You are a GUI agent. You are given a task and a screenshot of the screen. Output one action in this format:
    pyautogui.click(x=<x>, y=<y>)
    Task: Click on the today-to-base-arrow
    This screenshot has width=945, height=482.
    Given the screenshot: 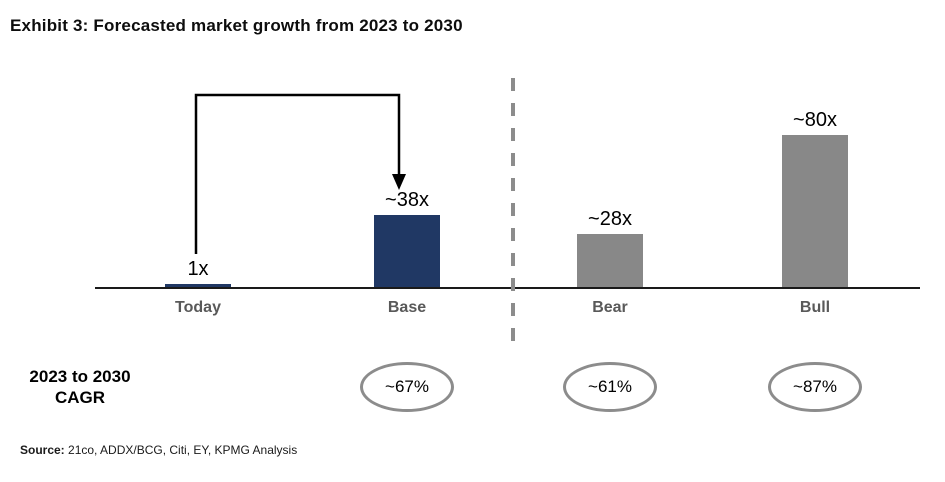 What is the action you would take?
    pyautogui.click(x=297, y=173)
    